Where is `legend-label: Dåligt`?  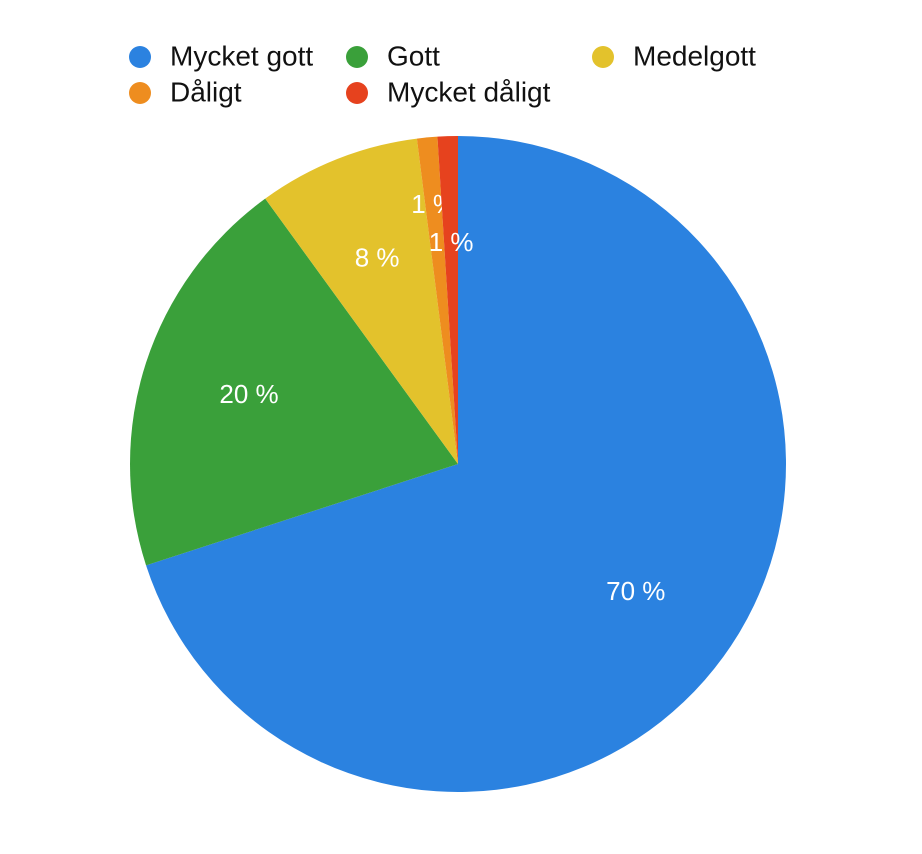
legend-label: Dåligt is located at coordinates (206, 91).